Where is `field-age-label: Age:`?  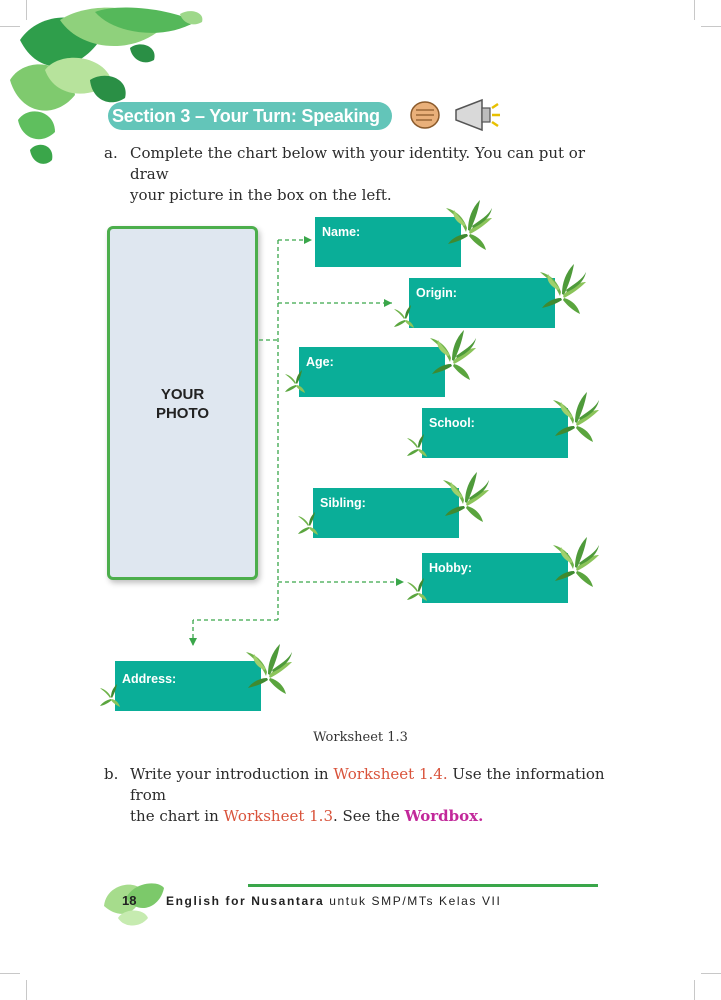 field-age-label: Age: is located at coordinates (320, 362).